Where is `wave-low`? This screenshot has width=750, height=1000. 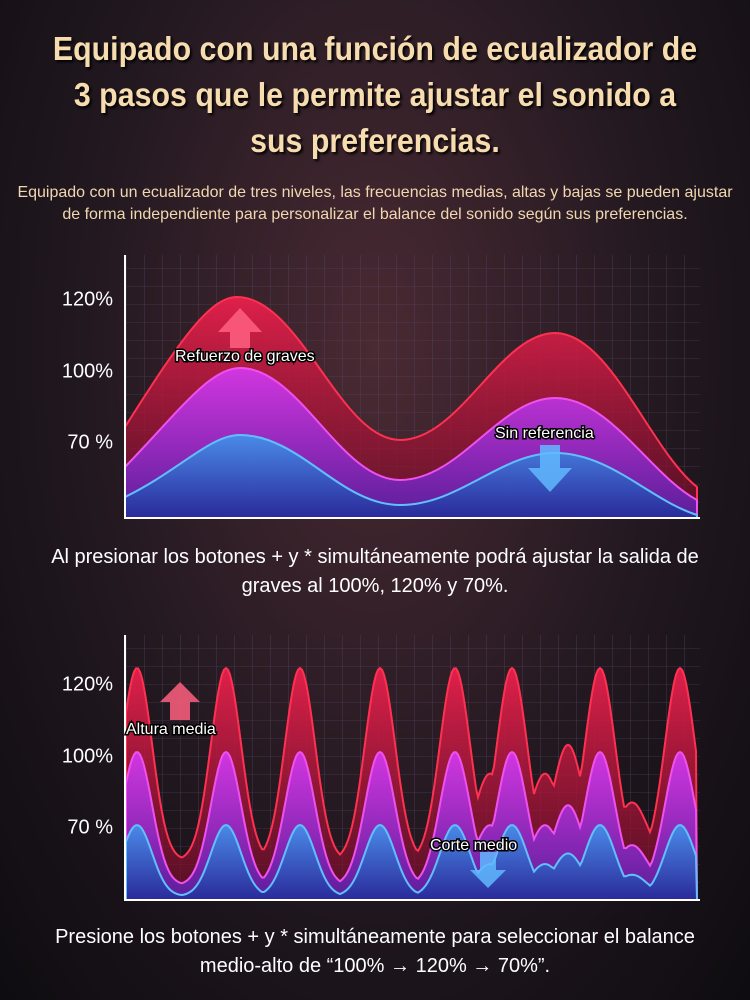 wave-low is located at coordinates (412, 862).